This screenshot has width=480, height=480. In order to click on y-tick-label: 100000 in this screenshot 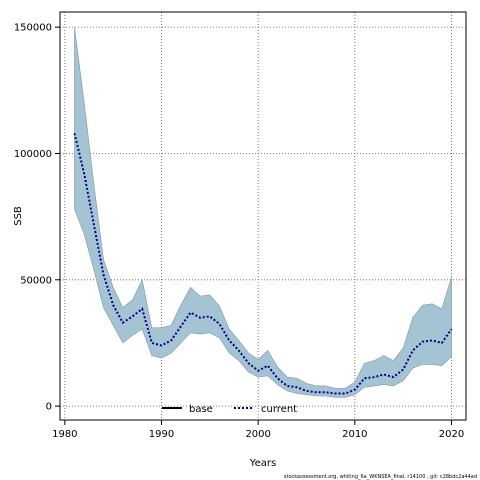, I will do `click(33, 154)`.